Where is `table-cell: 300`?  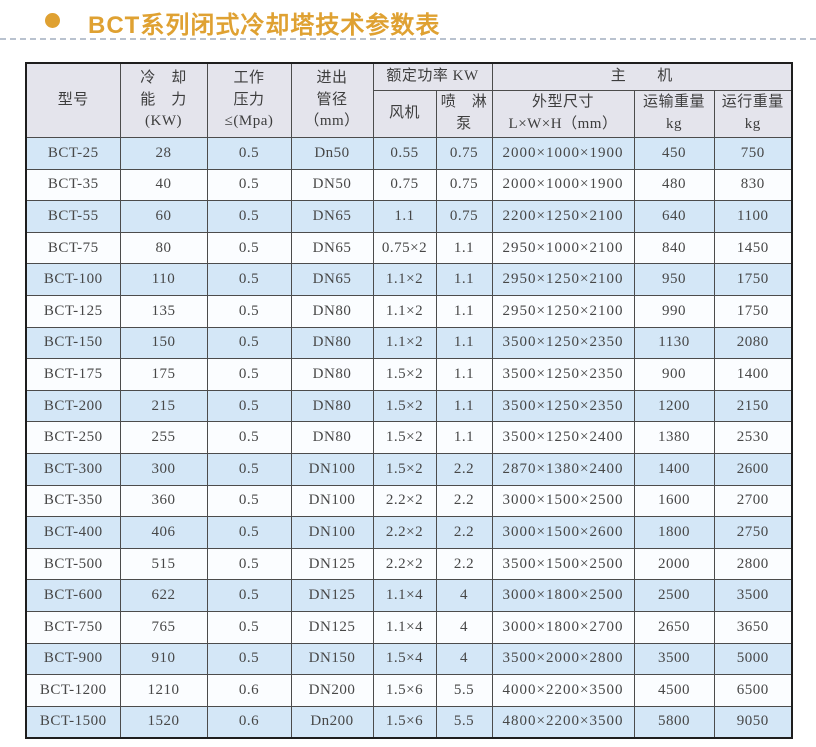 table-cell: 300 is located at coordinates (163, 469).